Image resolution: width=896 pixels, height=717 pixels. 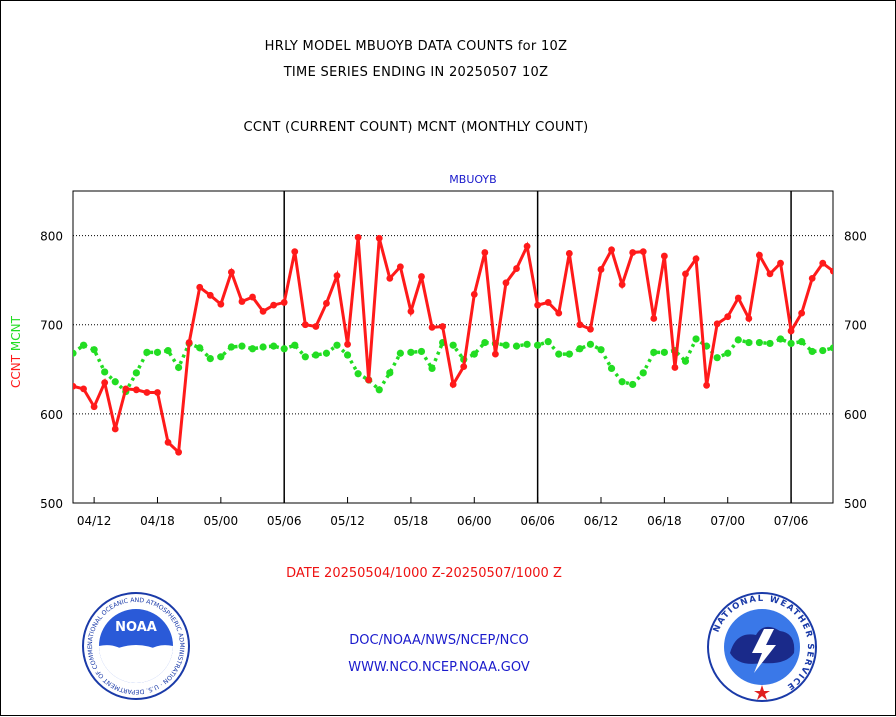 What do you see at coordinates (221, 521) in the screenshot?
I see `x-tick-label: 05/00` at bounding box center [221, 521].